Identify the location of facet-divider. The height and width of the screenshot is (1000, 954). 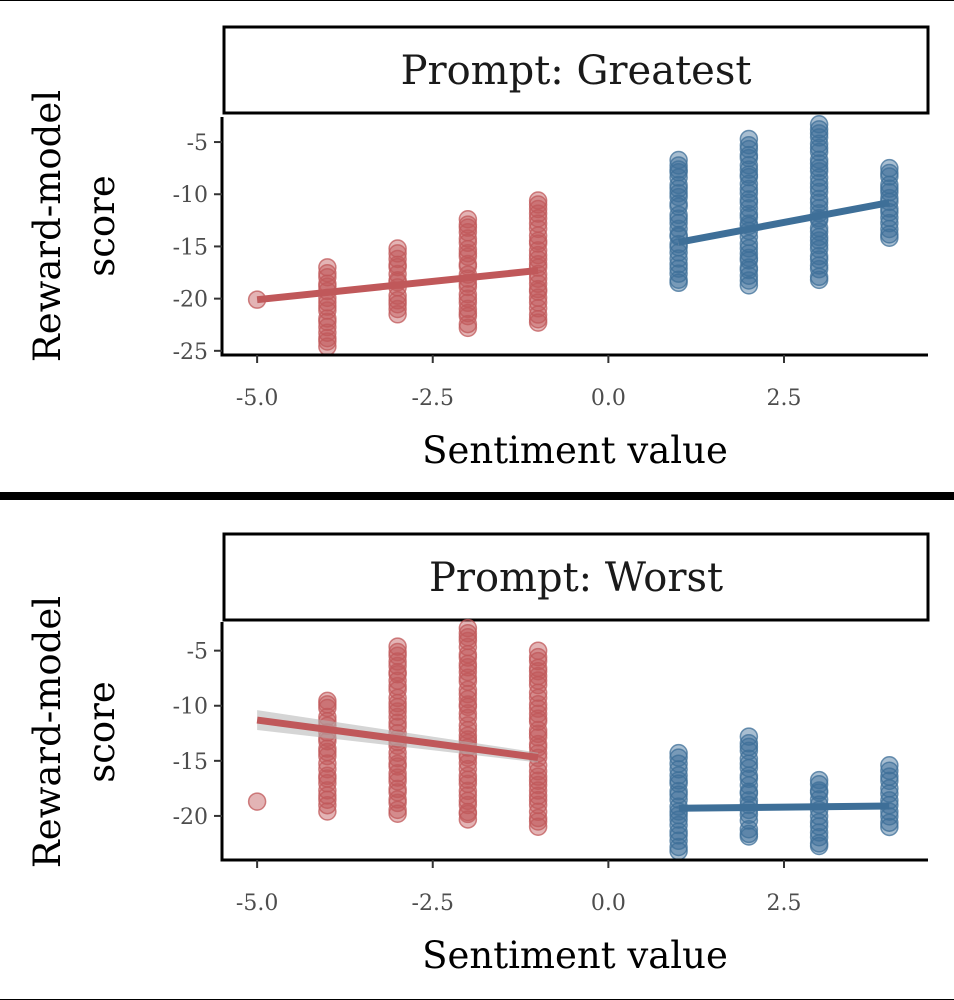
(477, 496).